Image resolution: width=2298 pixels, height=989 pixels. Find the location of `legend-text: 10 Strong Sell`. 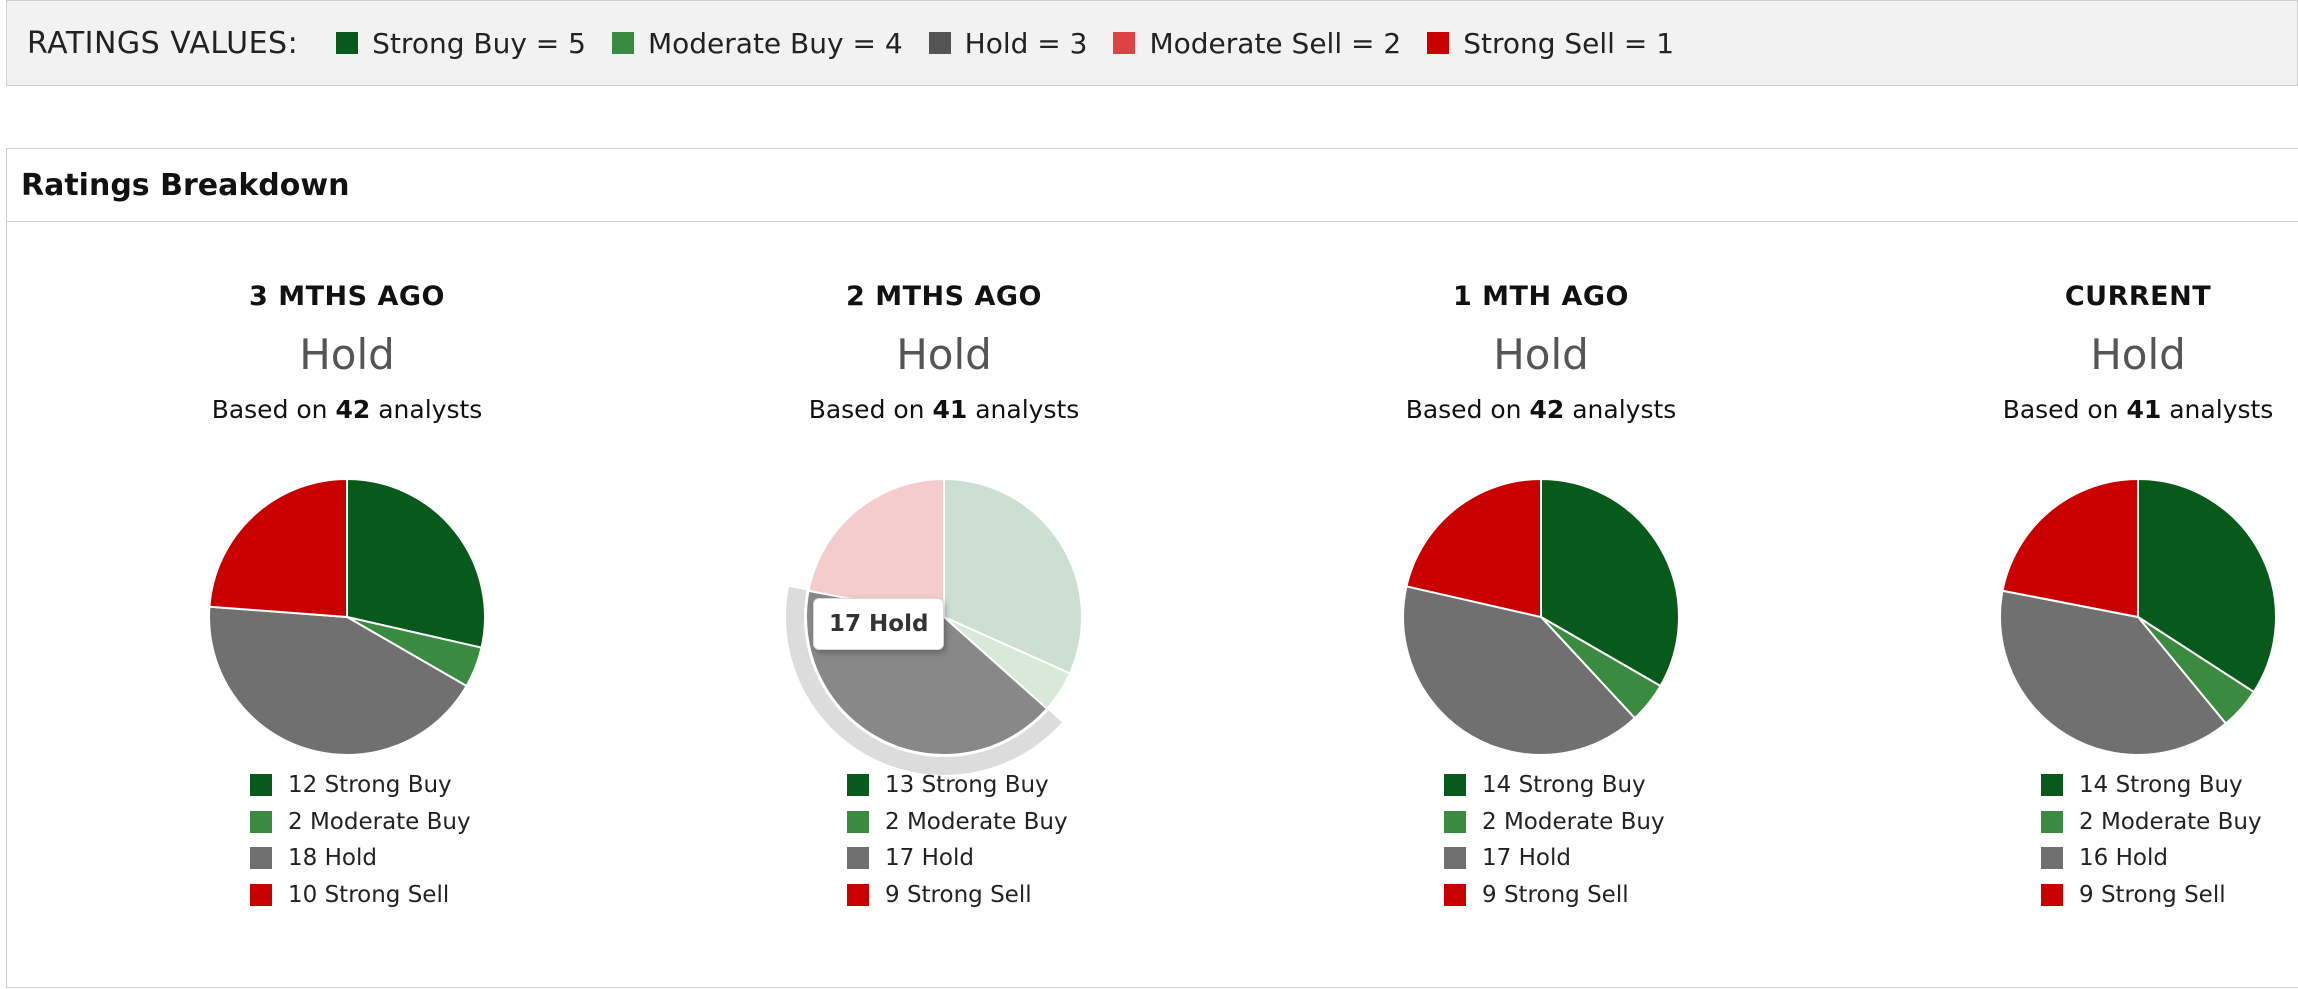

legend-text: 10 Strong Sell is located at coordinates (369, 894).